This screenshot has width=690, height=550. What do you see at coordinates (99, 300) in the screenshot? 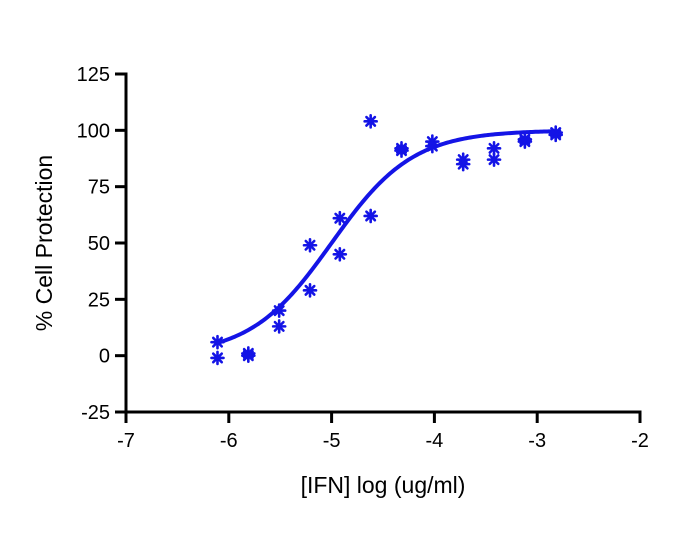
I see `y-tick-label: 25` at bounding box center [99, 300].